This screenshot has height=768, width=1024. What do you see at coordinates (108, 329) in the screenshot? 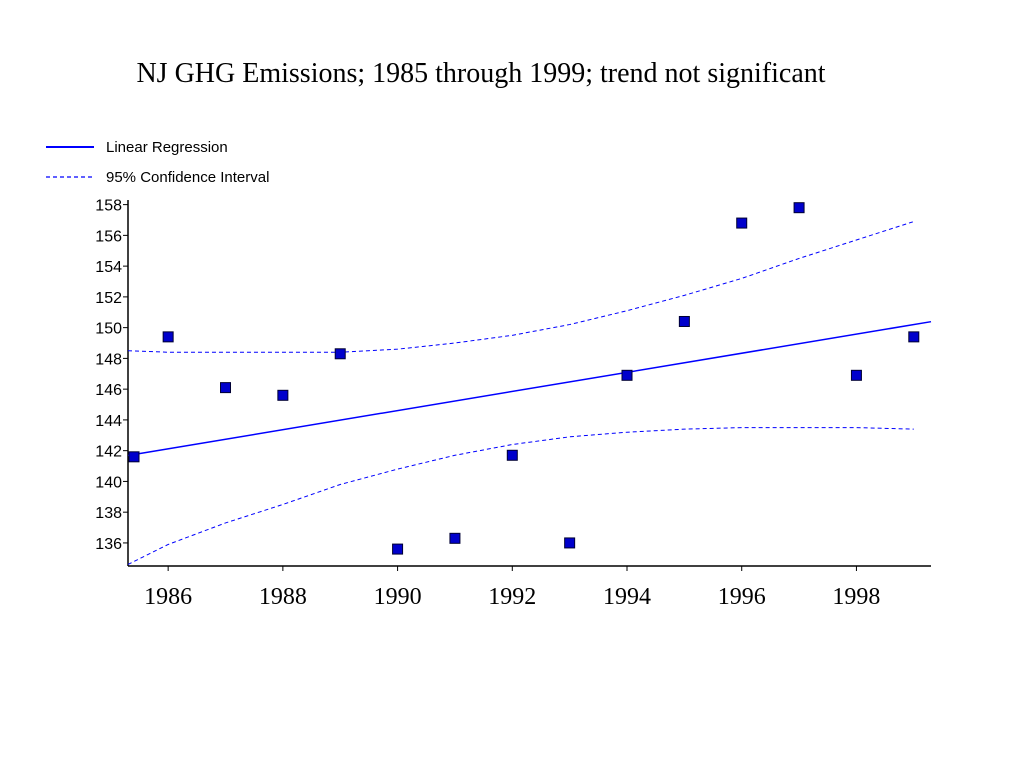
I see `y-tick-label: 150` at bounding box center [108, 329].